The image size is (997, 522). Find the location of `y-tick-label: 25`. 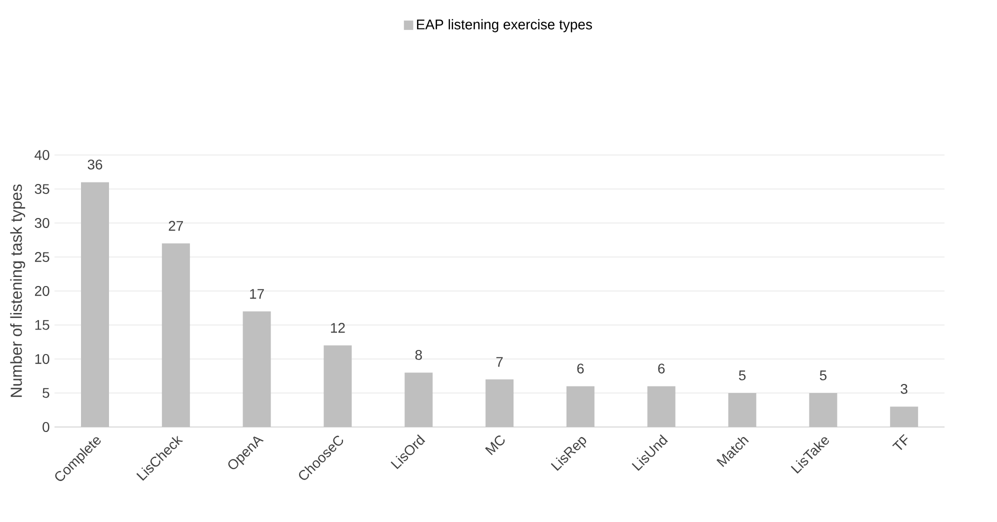

y-tick-label: 25 is located at coordinates (42, 257).